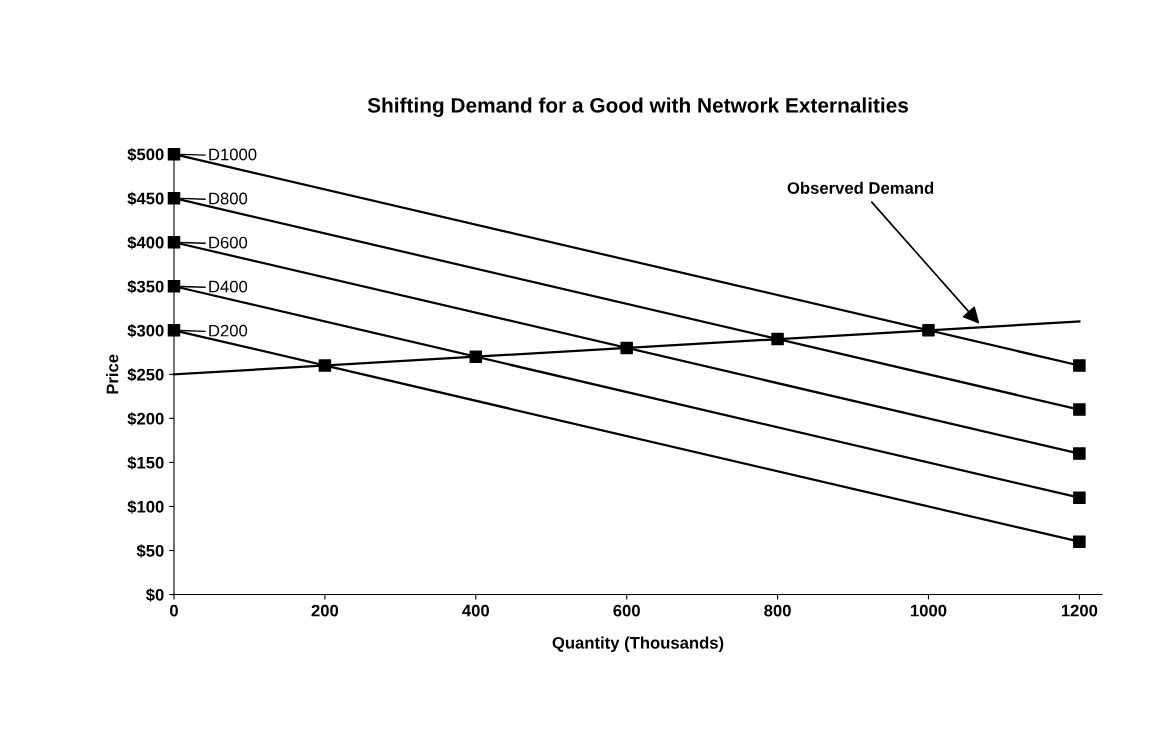  What do you see at coordinates (145, 242) in the screenshot?
I see `y-tick-label: $400` at bounding box center [145, 242].